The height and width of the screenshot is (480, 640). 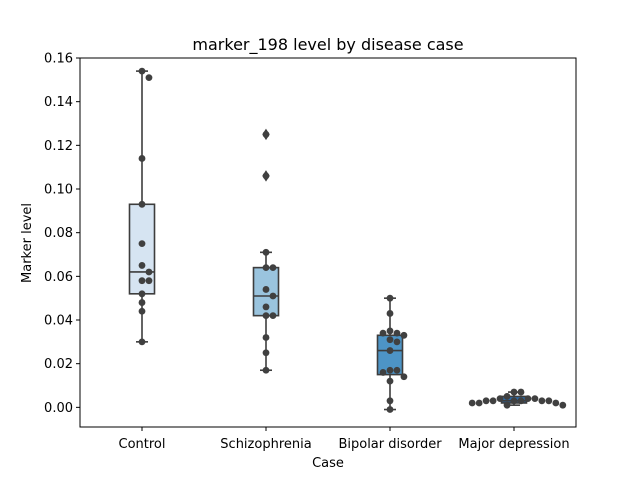 I want to click on x-tick-label: Major depression, so click(x=513, y=444).